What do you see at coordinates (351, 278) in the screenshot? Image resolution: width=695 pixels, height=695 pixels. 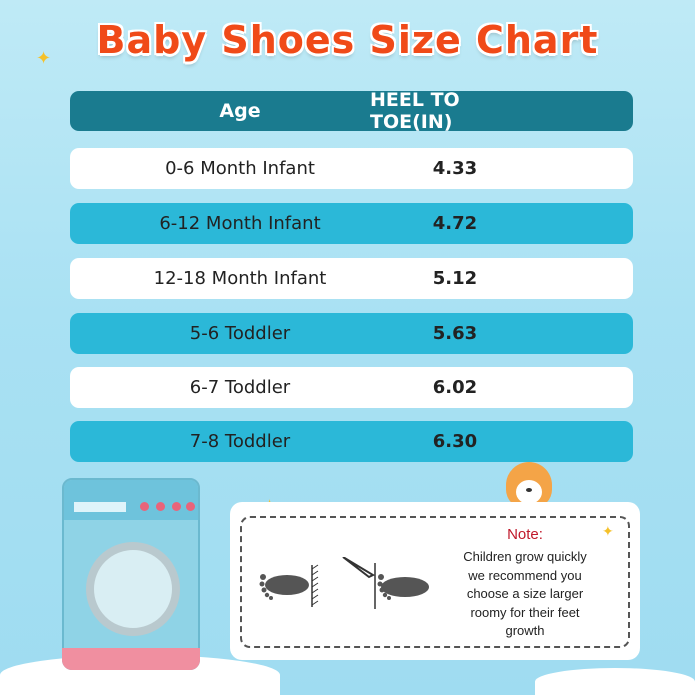 I see `table-row: 12-18 Month Infant 5.12` at bounding box center [351, 278].